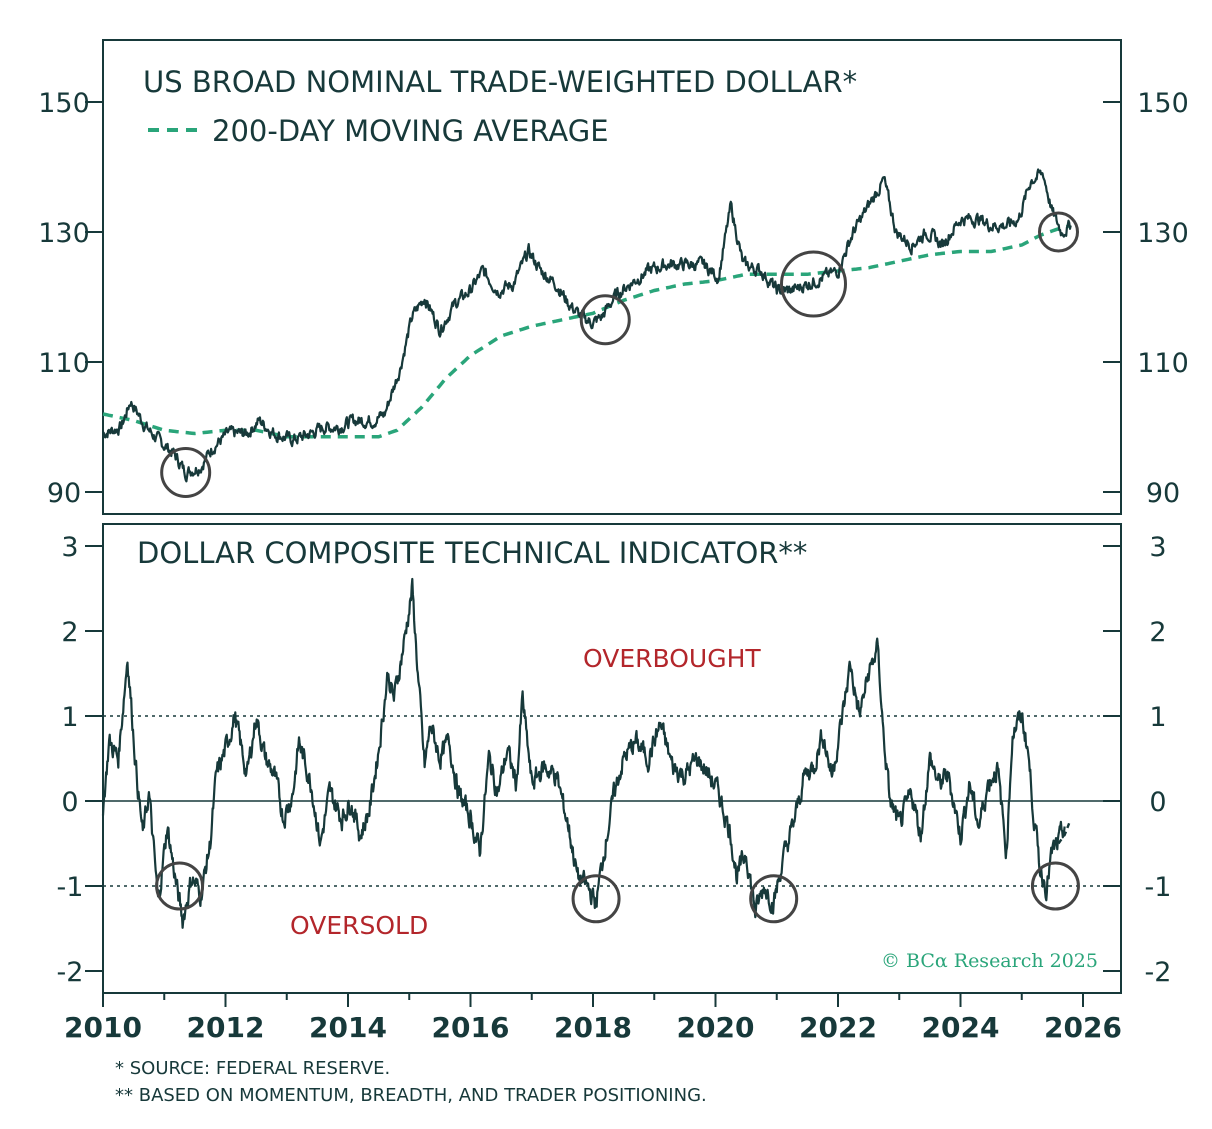 This screenshot has width=1212, height=1129. I want to click on bottom-left-ytick-label: -1, so click(70, 887).